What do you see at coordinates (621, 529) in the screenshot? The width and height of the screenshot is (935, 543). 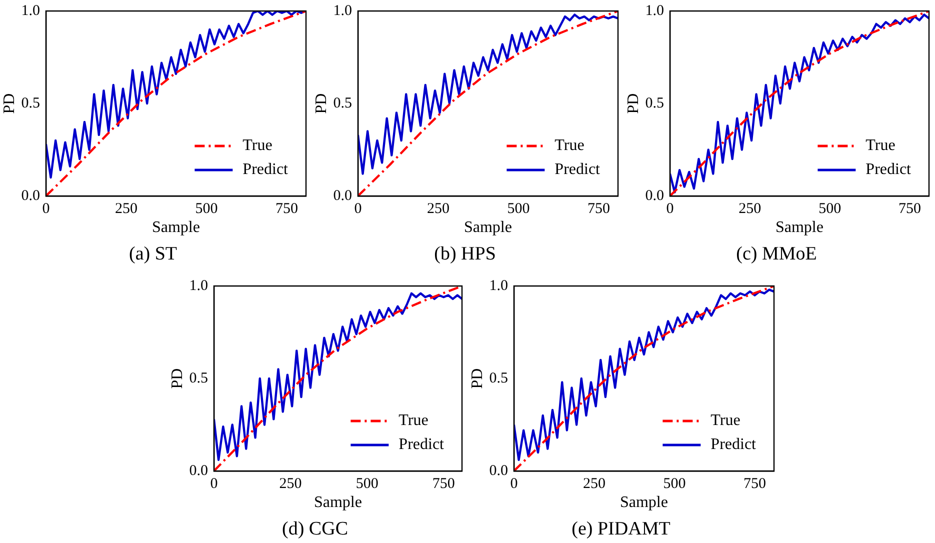 I see `text: (e) PIDAMT` at bounding box center [621, 529].